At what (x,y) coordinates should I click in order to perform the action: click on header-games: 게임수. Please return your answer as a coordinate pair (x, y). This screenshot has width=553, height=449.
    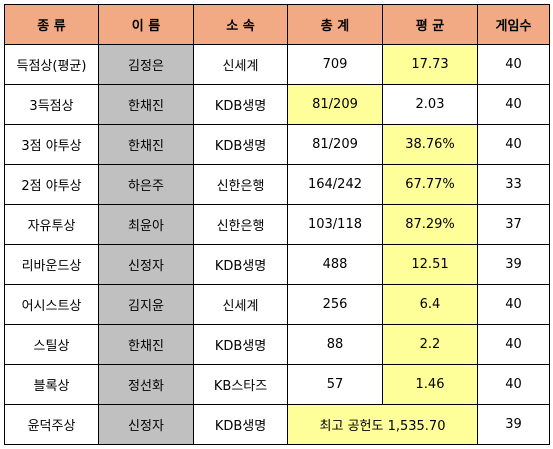
    Looking at the image, I should click on (513, 24).